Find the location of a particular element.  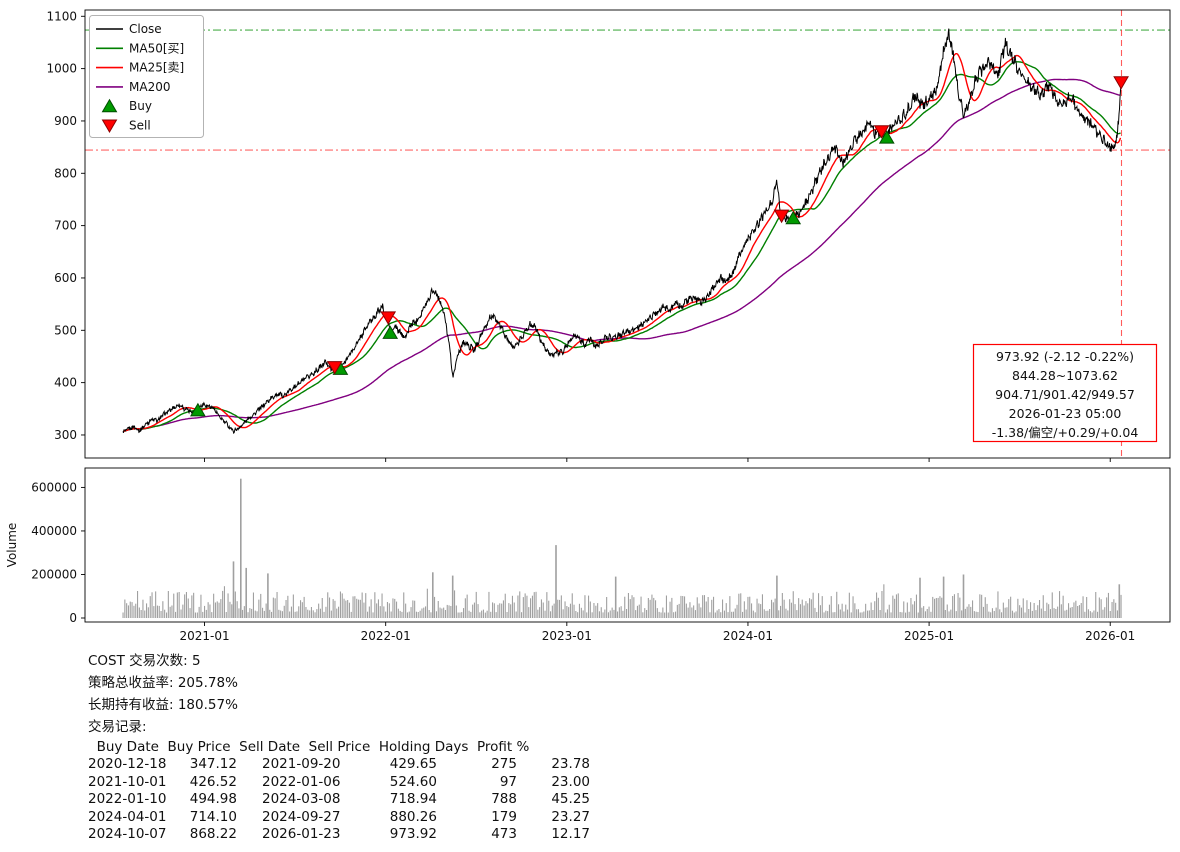

trade-cell: 23.27 is located at coordinates (570, 816).